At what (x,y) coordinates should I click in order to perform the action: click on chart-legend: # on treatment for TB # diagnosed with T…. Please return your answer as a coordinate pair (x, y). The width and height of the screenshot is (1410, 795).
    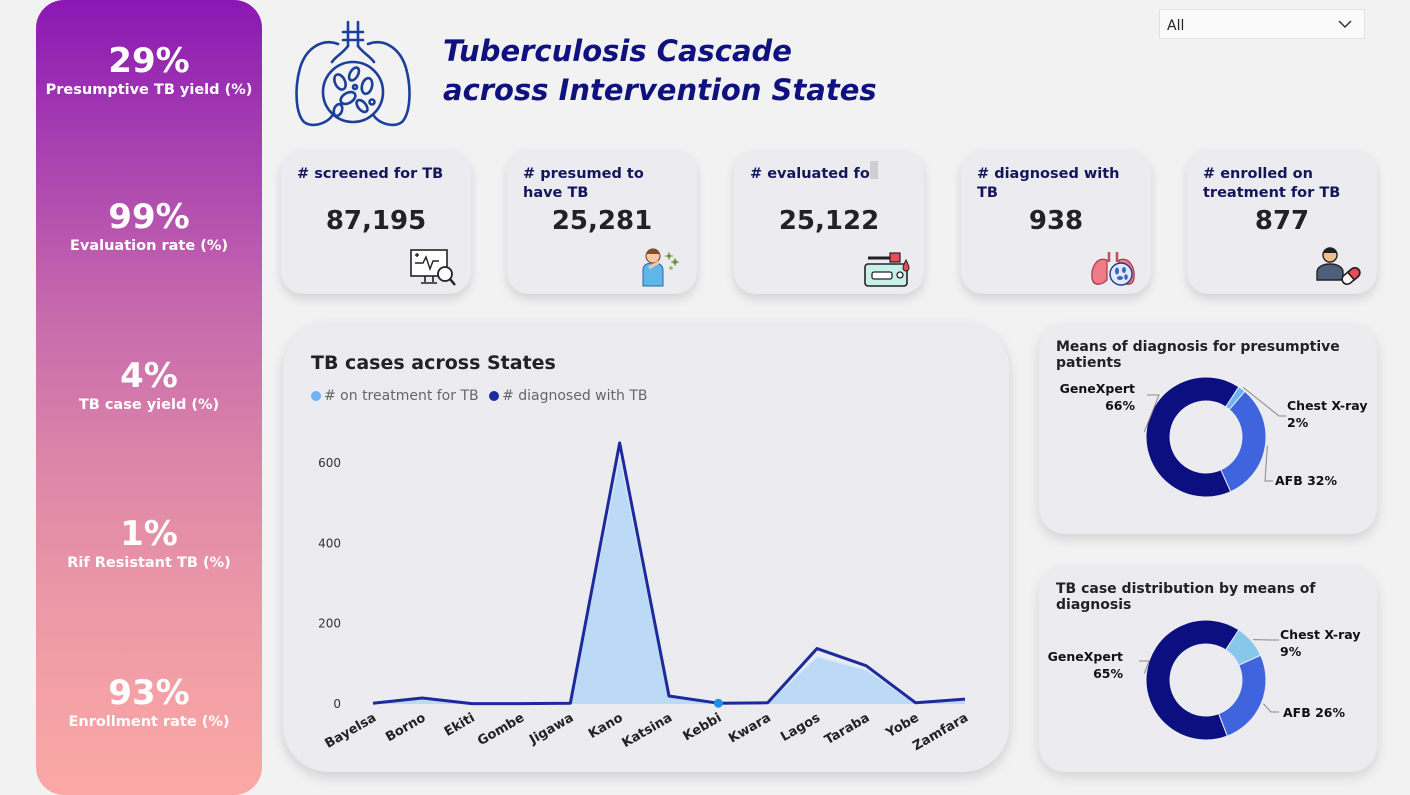
    Looking at the image, I should click on (482, 396).